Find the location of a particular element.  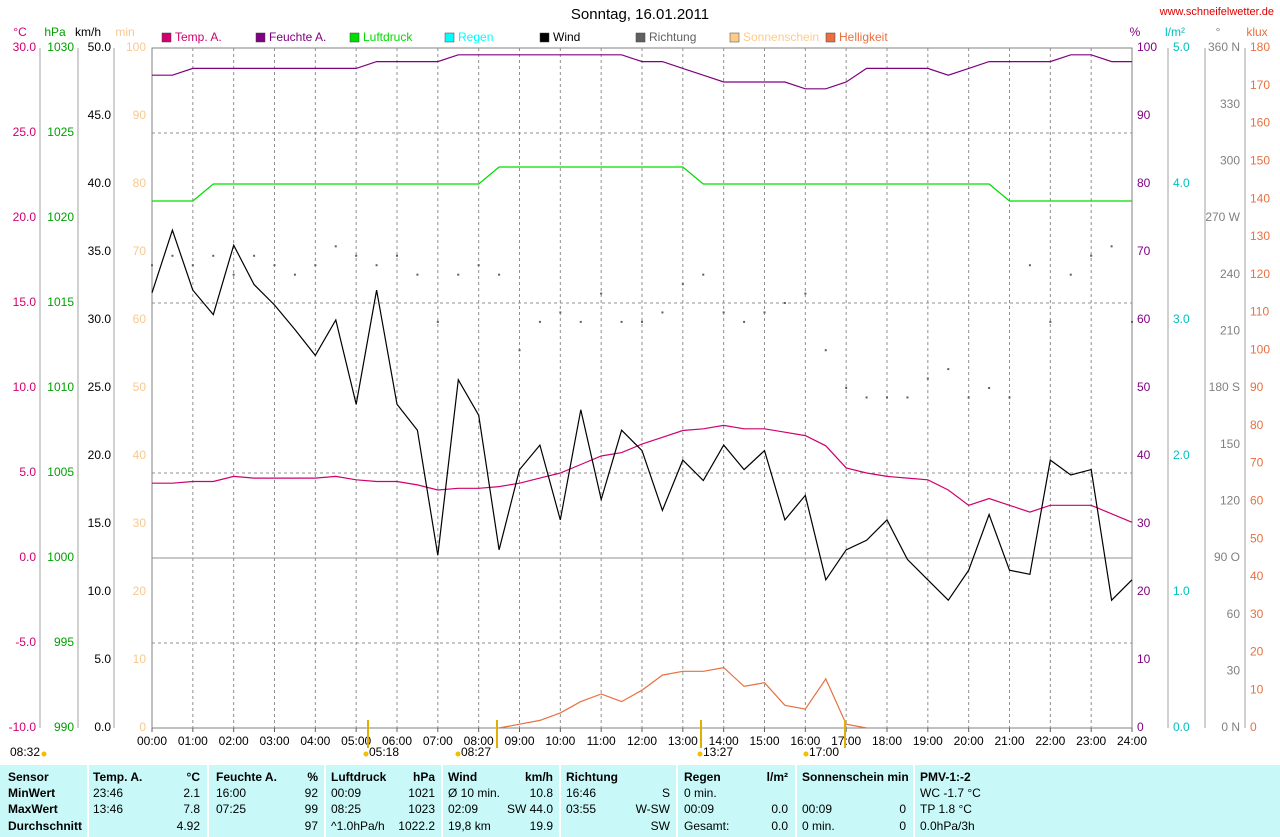

y-tick-label: 10 is located at coordinates (1257, 689).